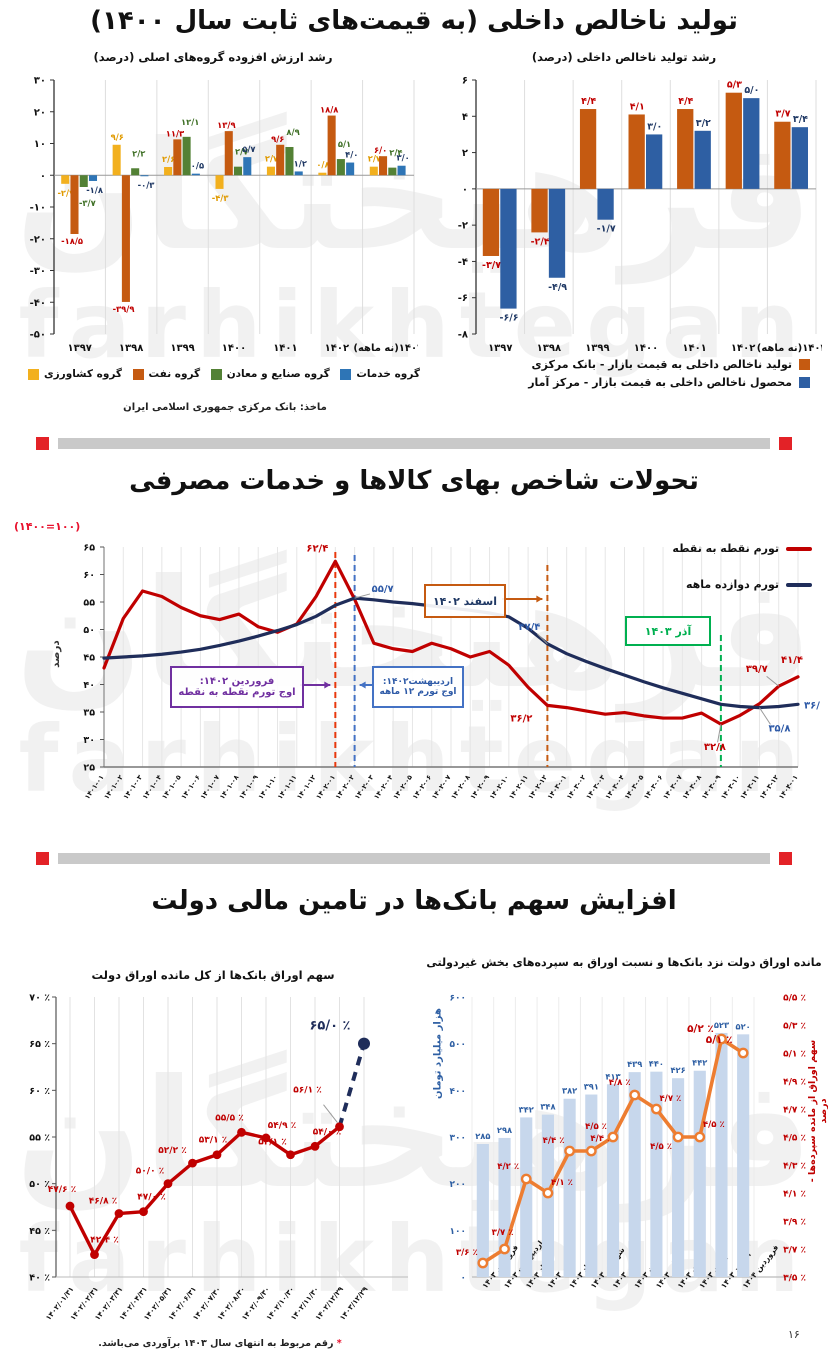  I want to click on right-y-tick: ۳/۷ ٪, so click(794, 1251).